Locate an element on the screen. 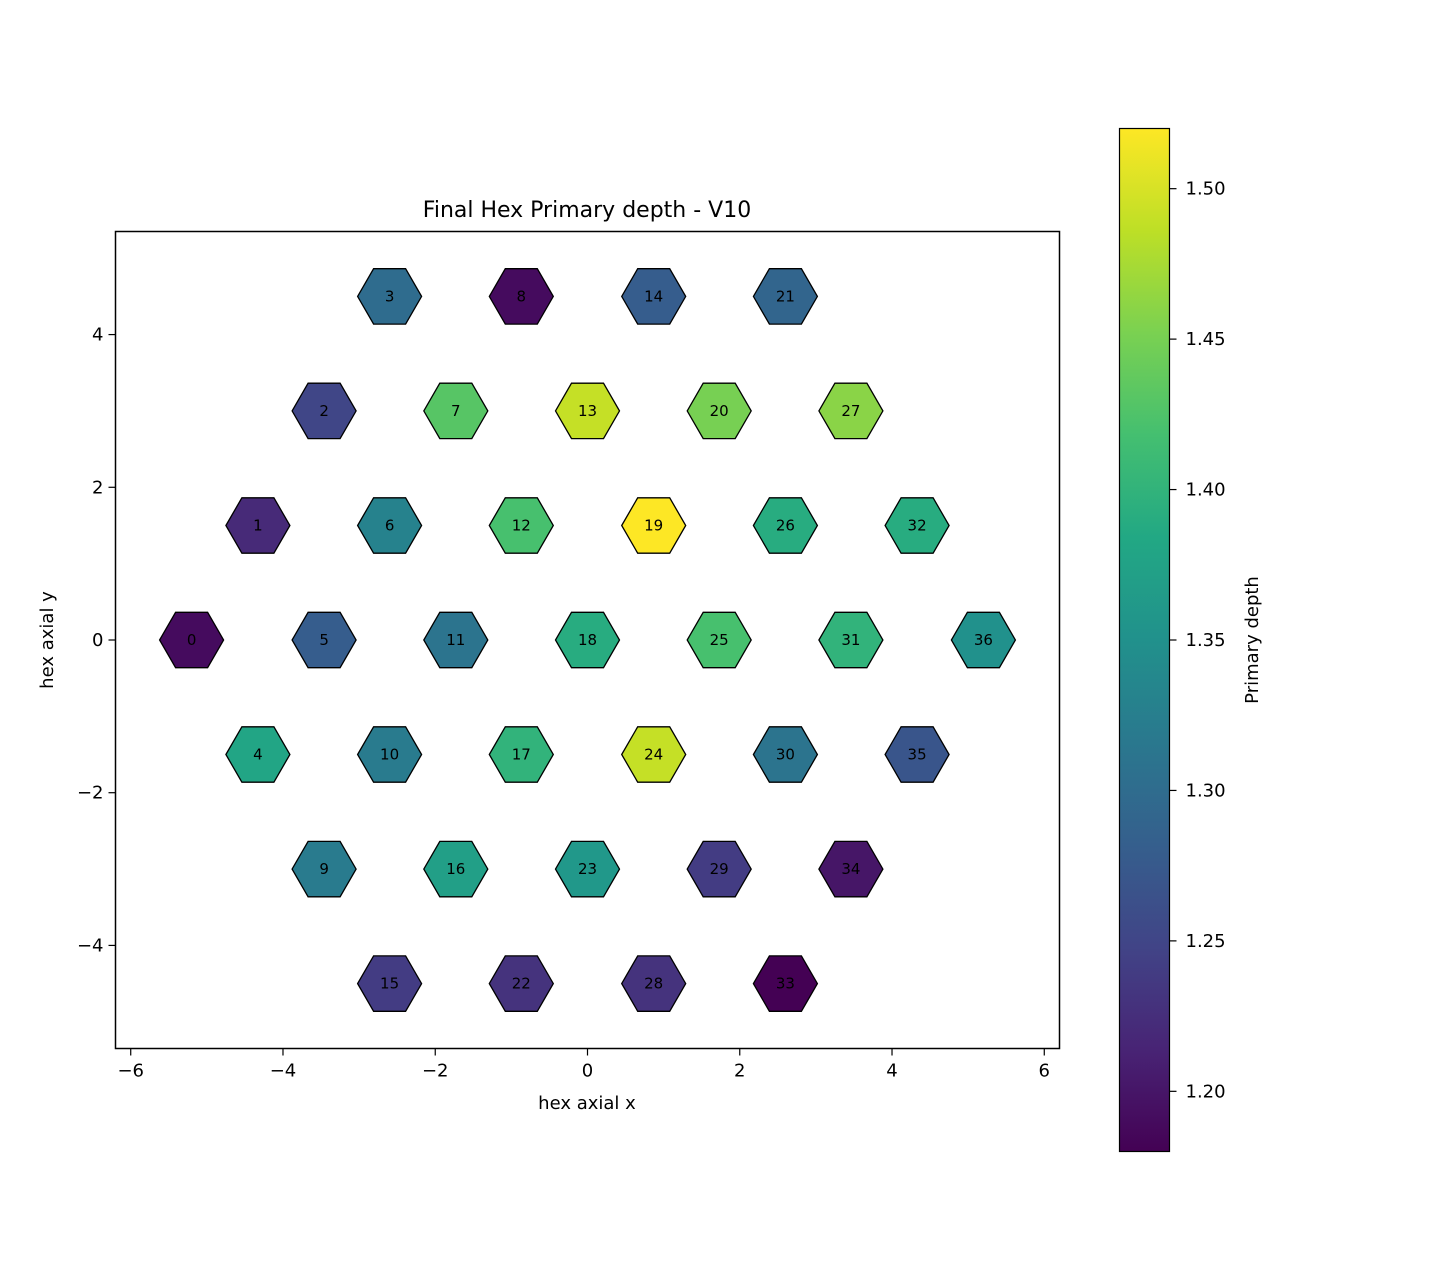 Image resolution: width=1440 pixels, height=1280 pixels. hex-cell-label-26: 26 is located at coordinates (785, 526).